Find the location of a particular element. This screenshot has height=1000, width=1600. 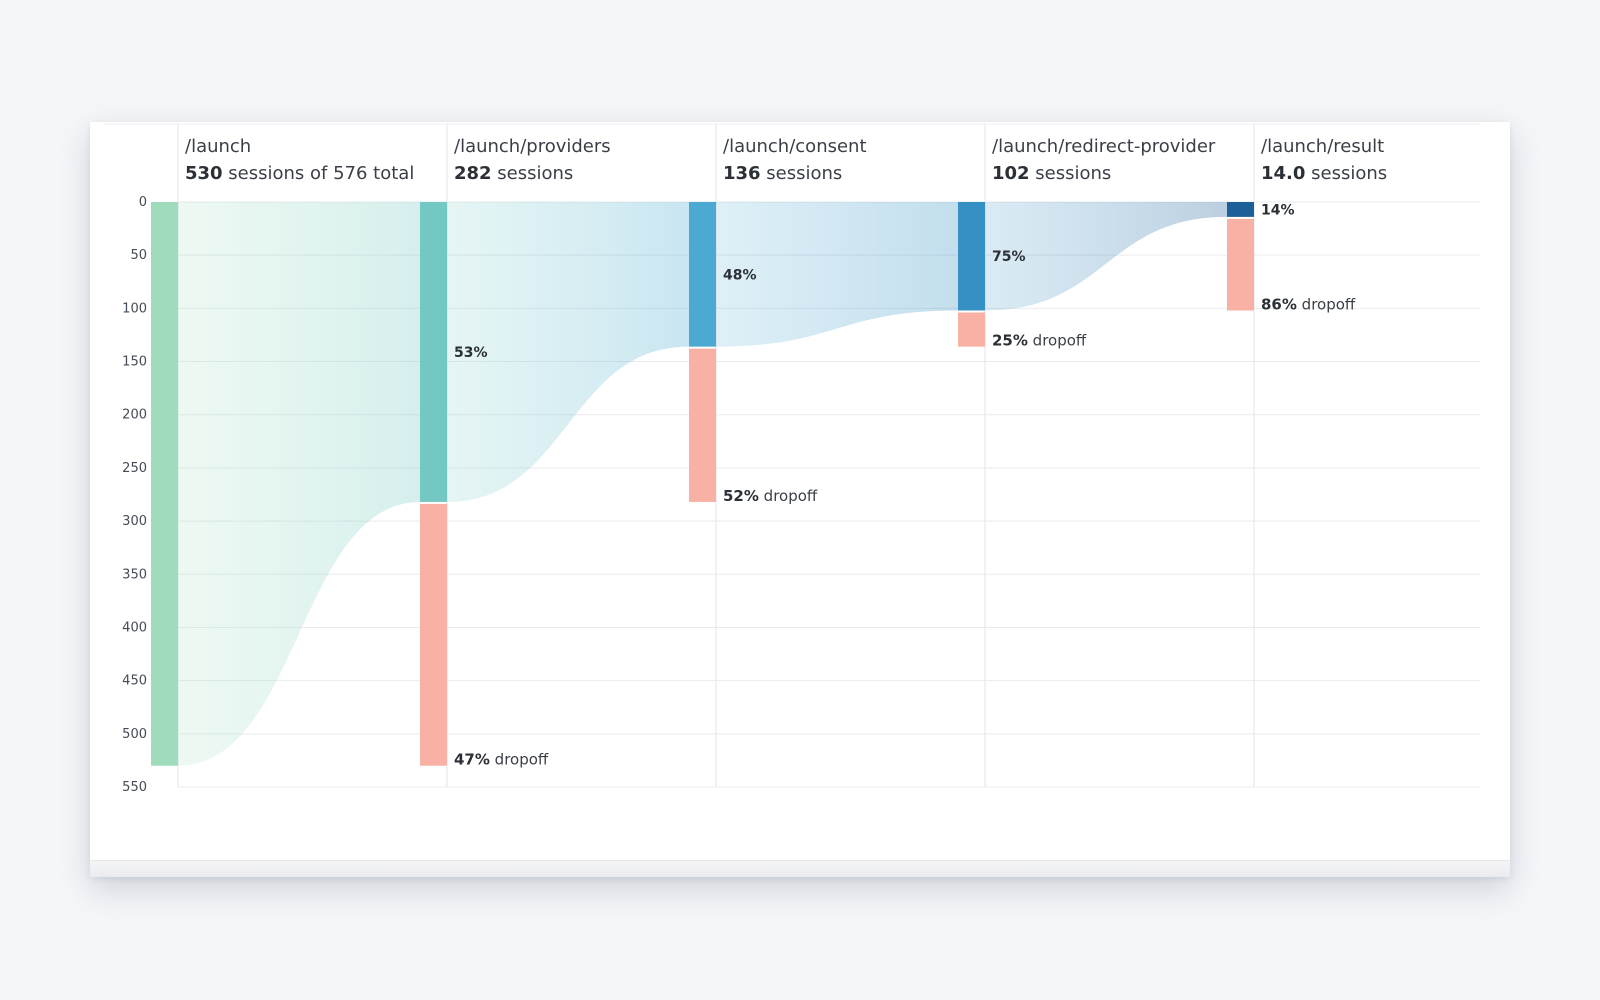

bar-launch-redirect-provider is located at coordinates (971, 256).